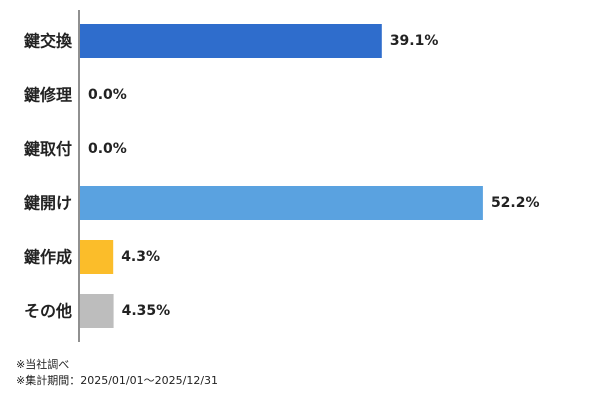 Image resolution: width=600 pixels, height=400 pixels. I want to click on value-label-2: 0.0%, so click(107, 149).